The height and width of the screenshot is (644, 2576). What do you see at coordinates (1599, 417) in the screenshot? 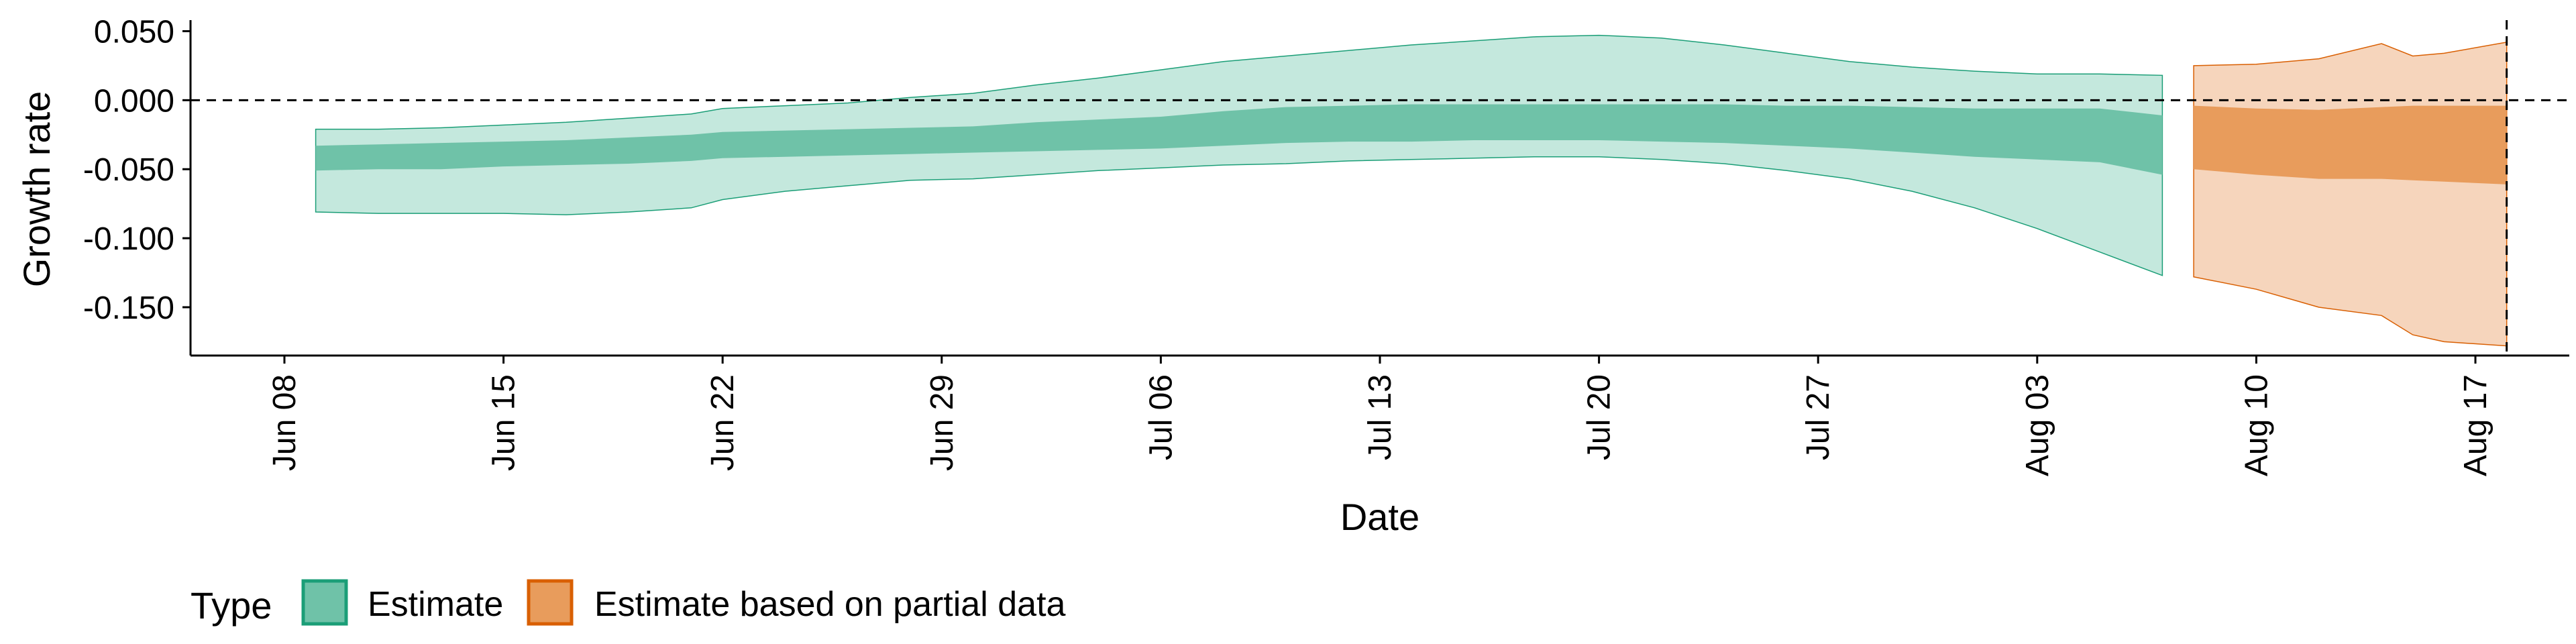
I see `x-tick-label: Jul 20` at bounding box center [1599, 417].